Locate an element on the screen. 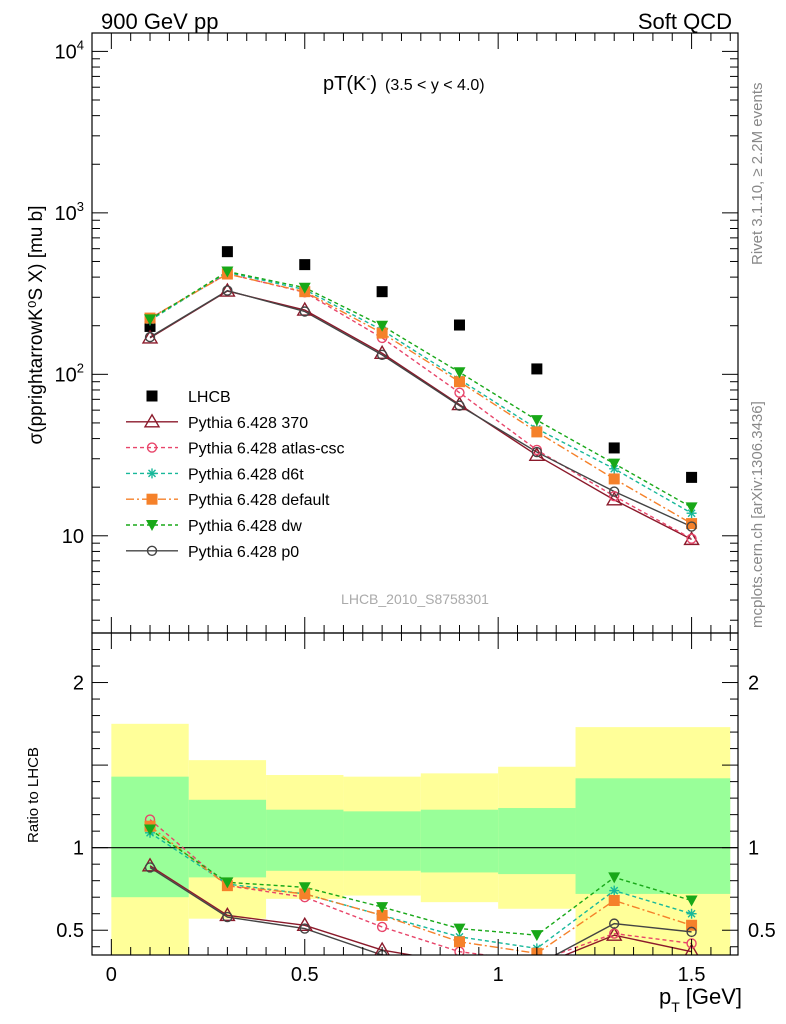 Image resolution: width=786 pixels, height=1024 pixels. main-y-tick-label: 10⁴ is located at coordinates (69, 50).